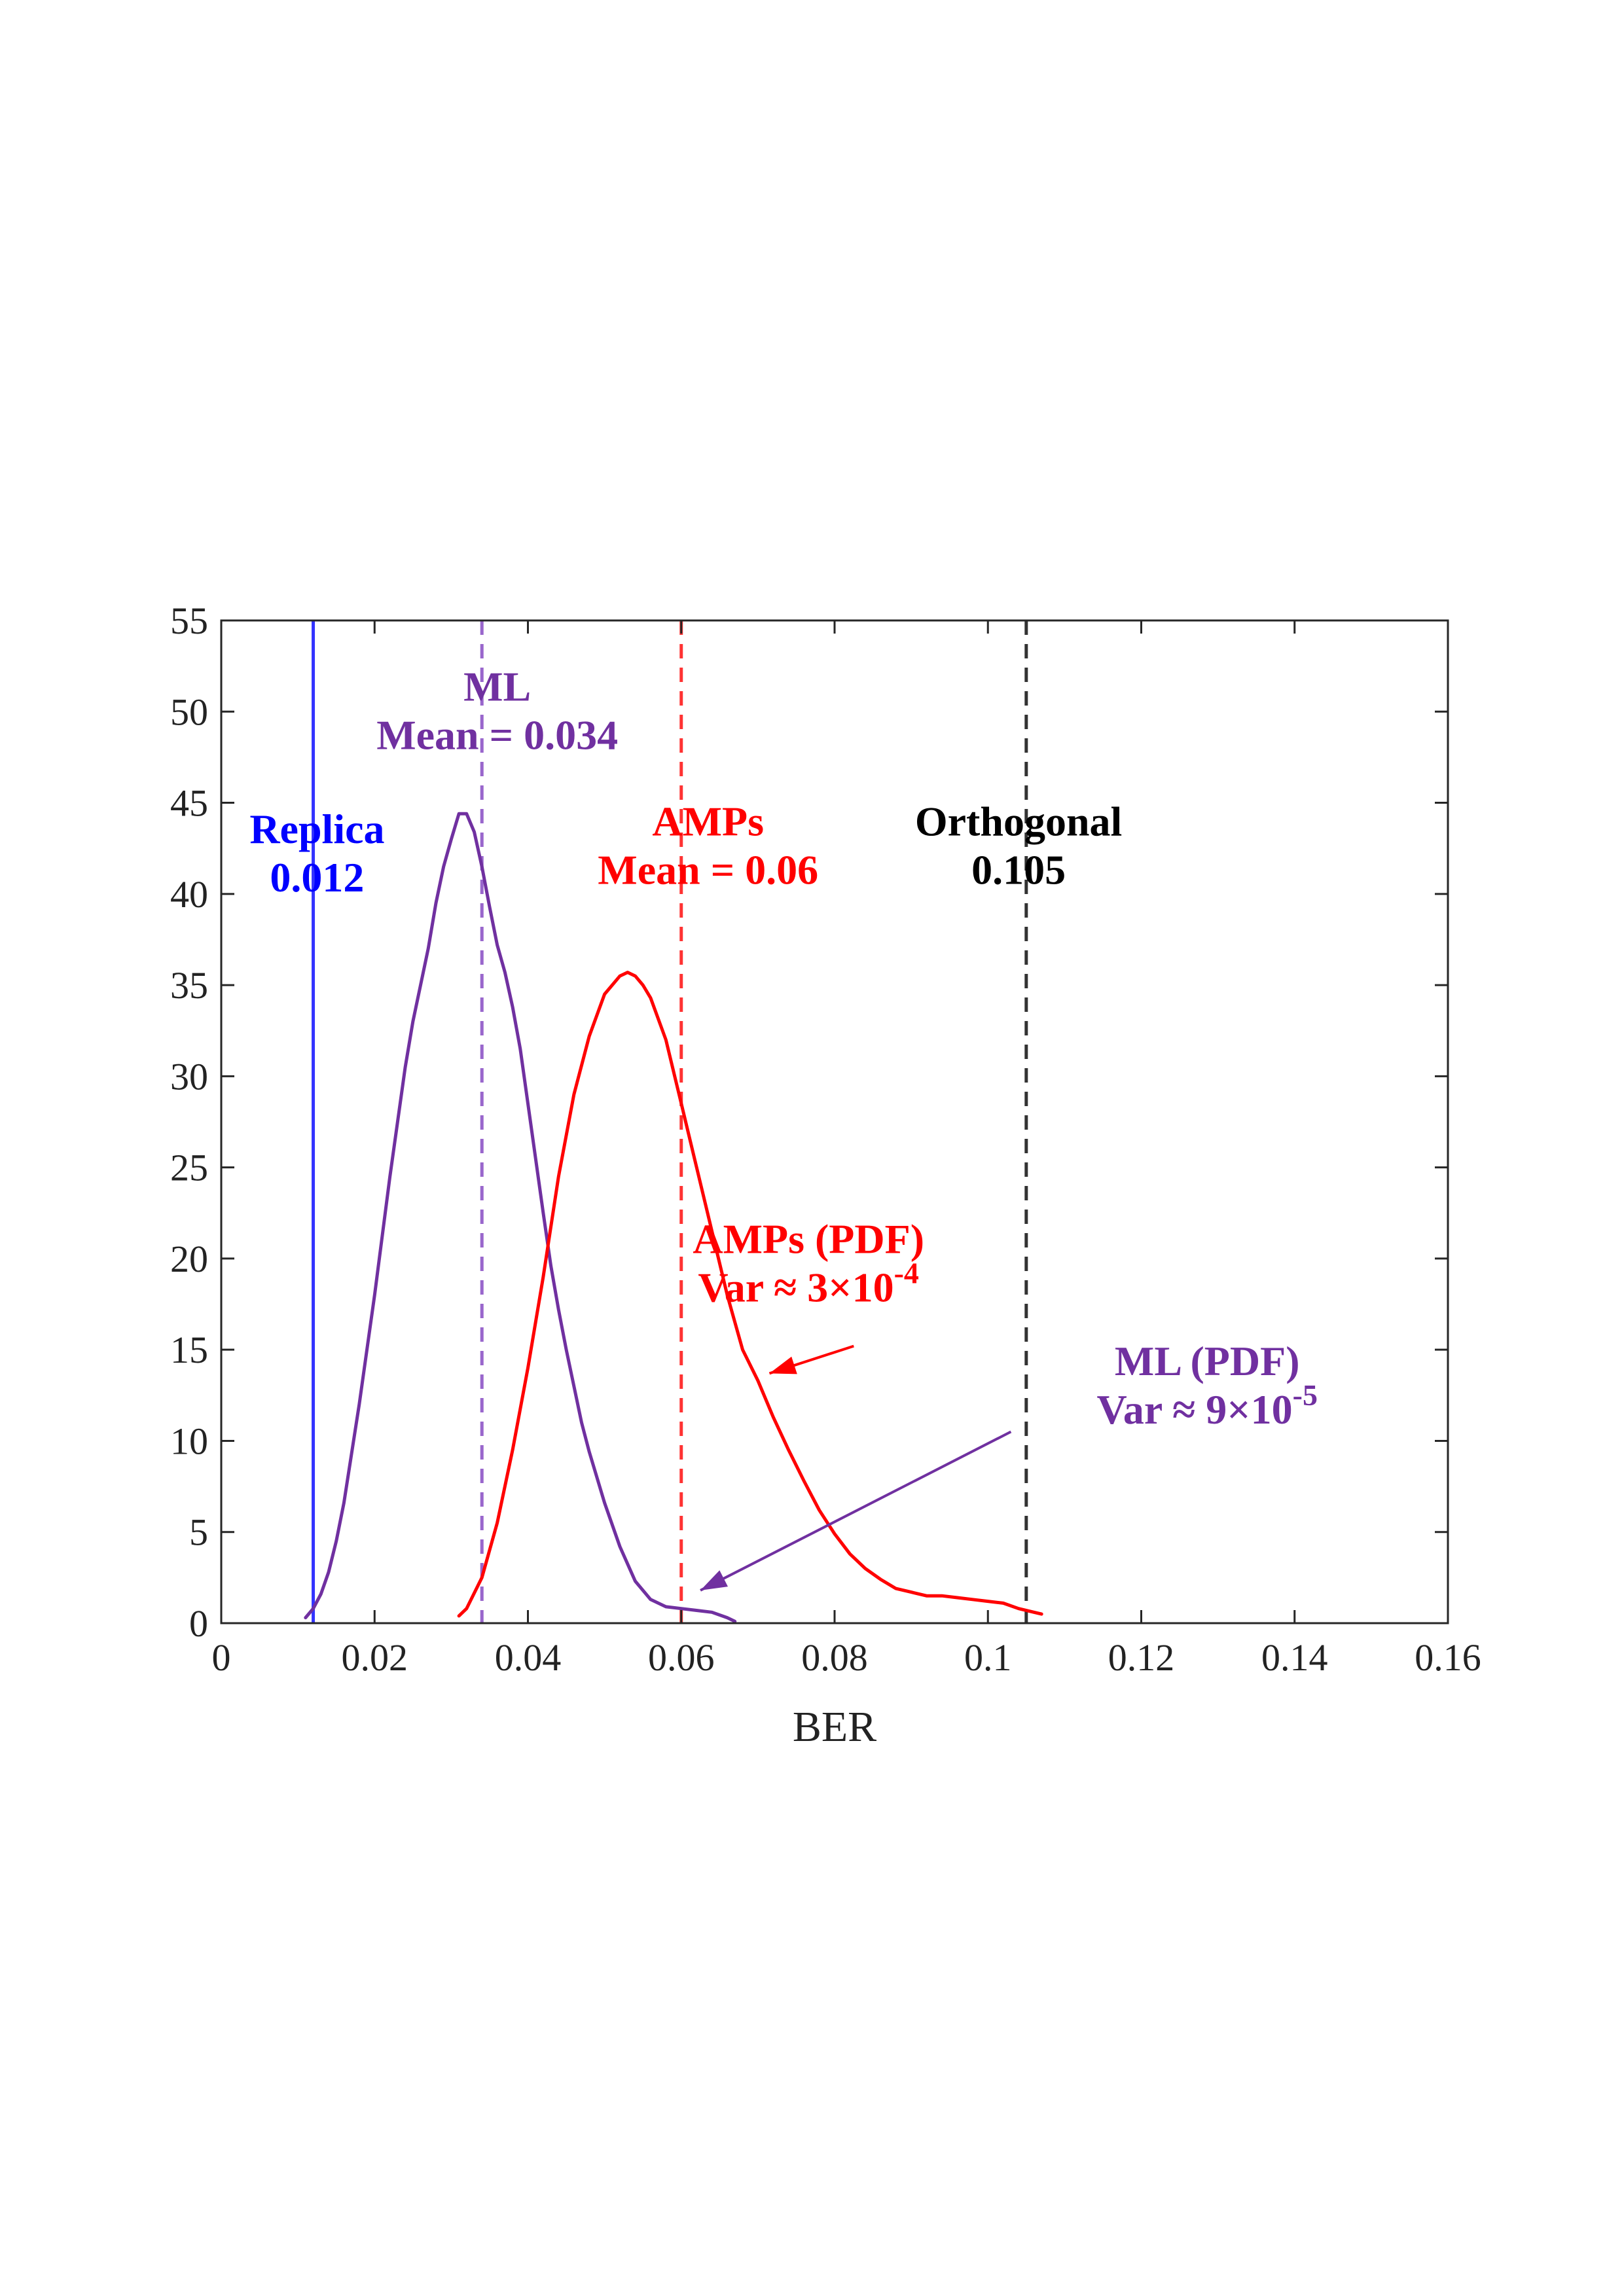 This screenshot has width=1624, height=2296. Describe the element at coordinates (189, 985) in the screenshot. I see `y-tick-label-7: 35` at that location.